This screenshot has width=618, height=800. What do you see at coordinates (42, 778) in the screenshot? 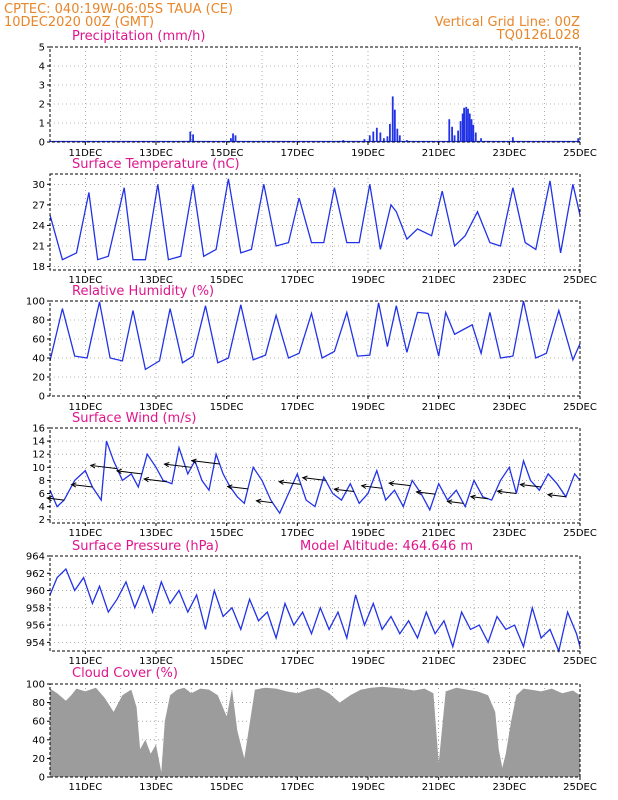
I see `y-tick-label: 0` at bounding box center [42, 778].